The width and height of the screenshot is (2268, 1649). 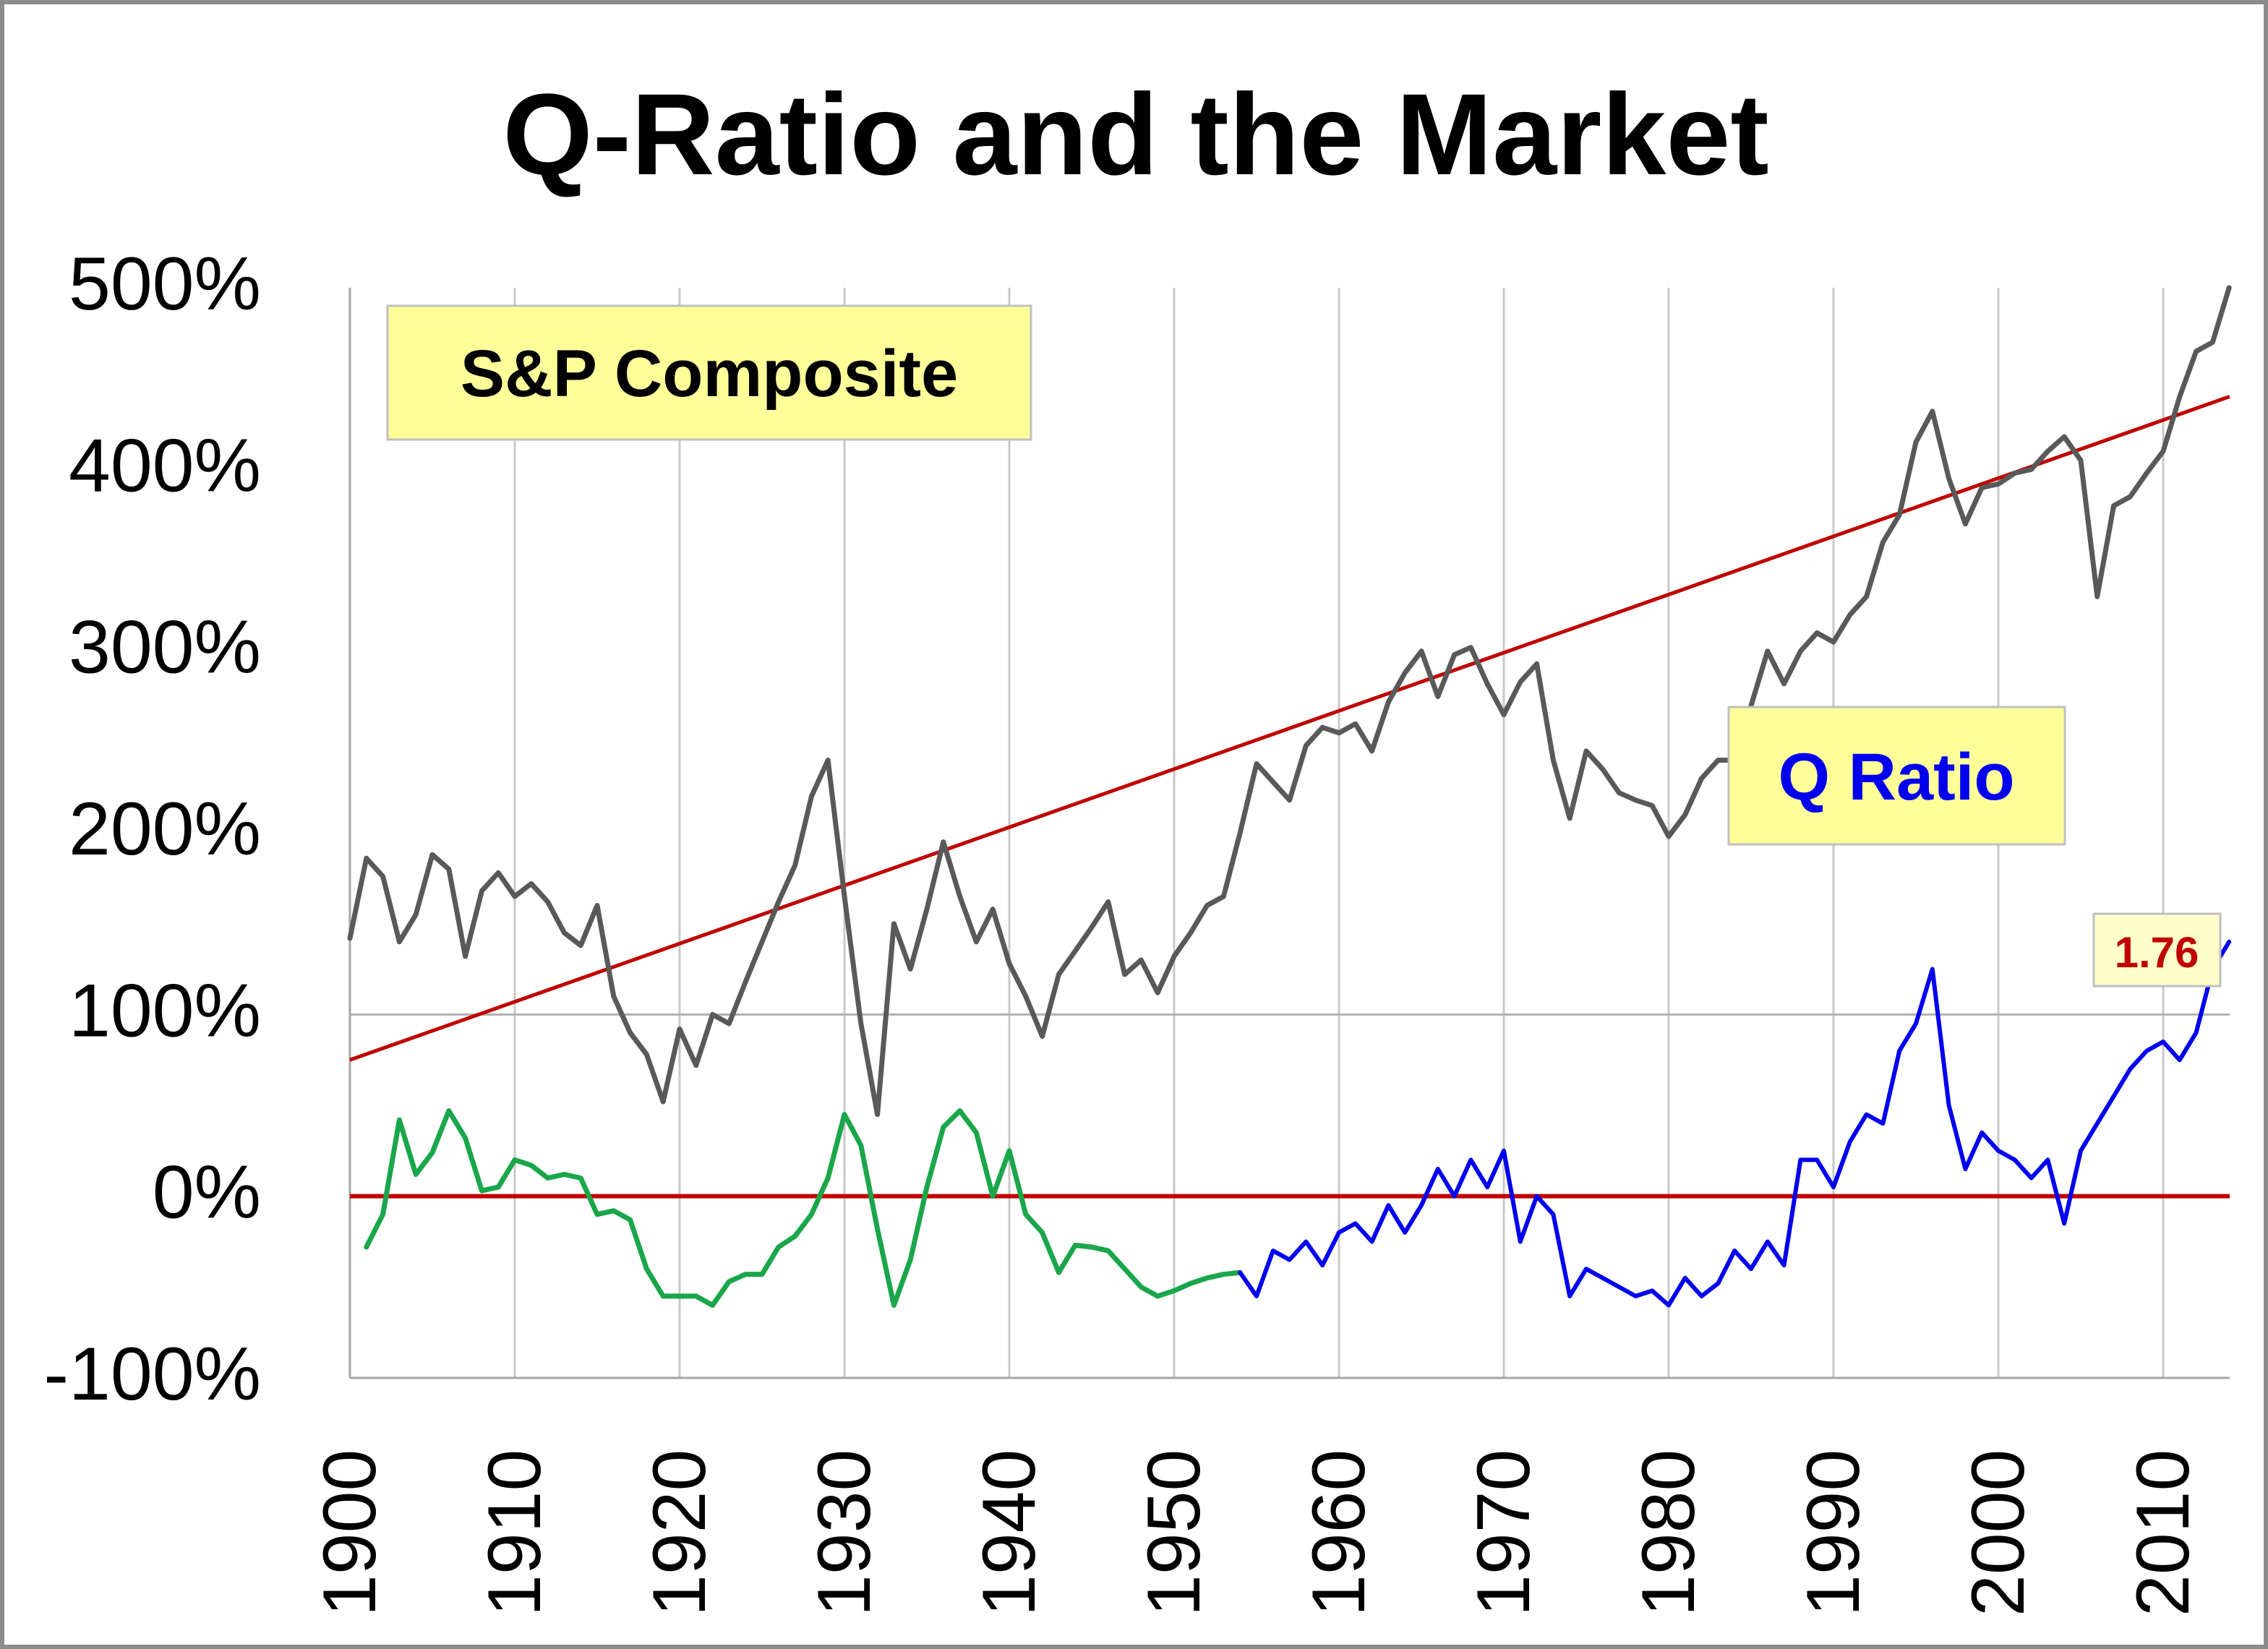 I want to click on sp-composite-label: S&P Composite, so click(x=709, y=374).